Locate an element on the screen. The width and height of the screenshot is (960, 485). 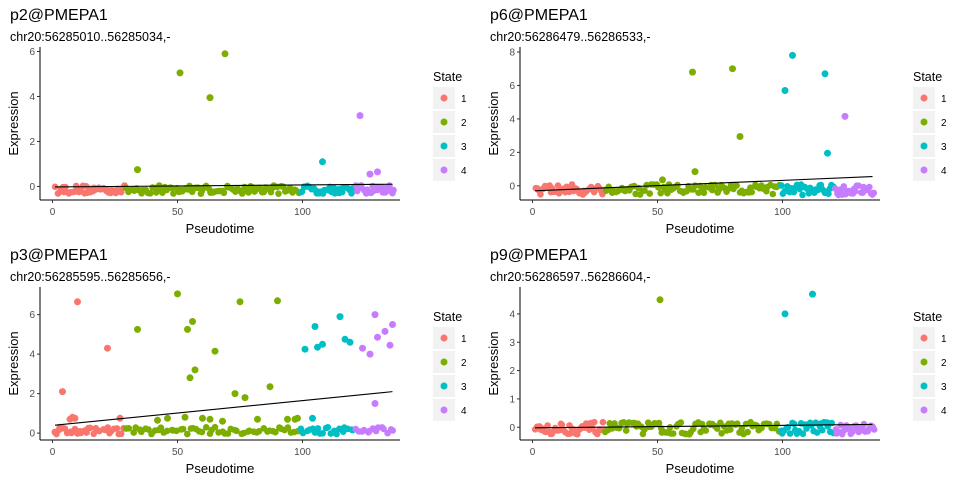
legend-label: 1 is located at coordinates (944, 339).